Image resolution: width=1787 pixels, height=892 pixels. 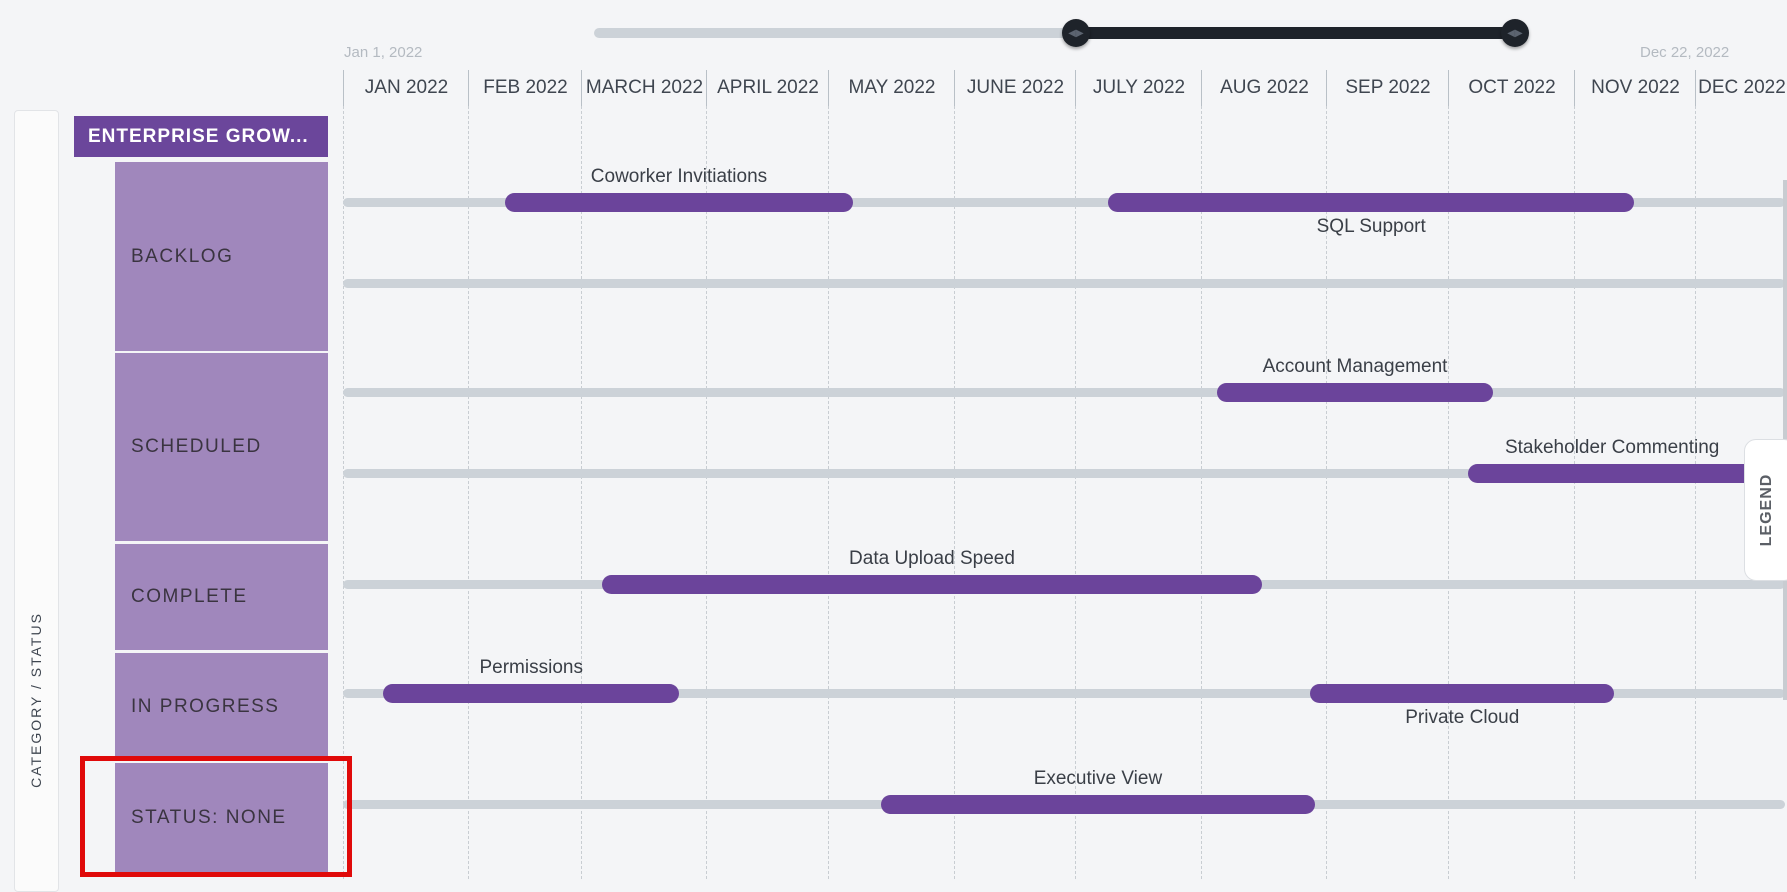 What do you see at coordinates (679, 176) in the screenshot?
I see `roadmap-bar-label: Coworker Invitiations` at bounding box center [679, 176].